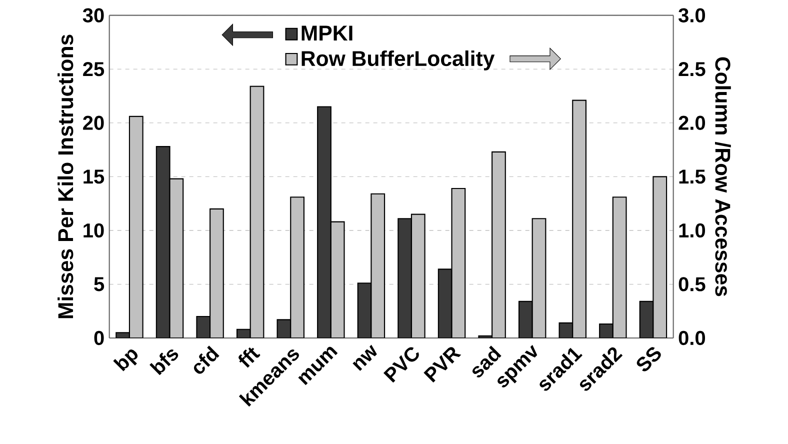  What do you see at coordinates (99, 284) in the screenshot?
I see `y-tick-label: 5` at bounding box center [99, 284].